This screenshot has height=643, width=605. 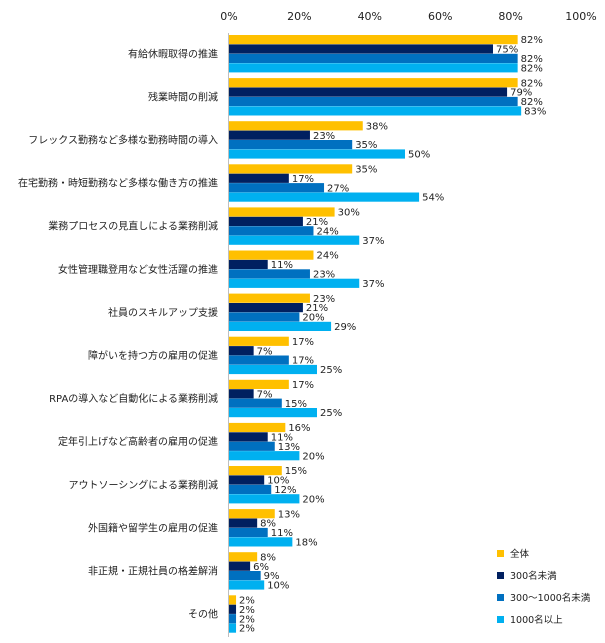 What do you see at coordinates (138, 269) in the screenshot?
I see `category-label: 女性管理職登用など女性活躍の推進` at bounding box center [138, 269].